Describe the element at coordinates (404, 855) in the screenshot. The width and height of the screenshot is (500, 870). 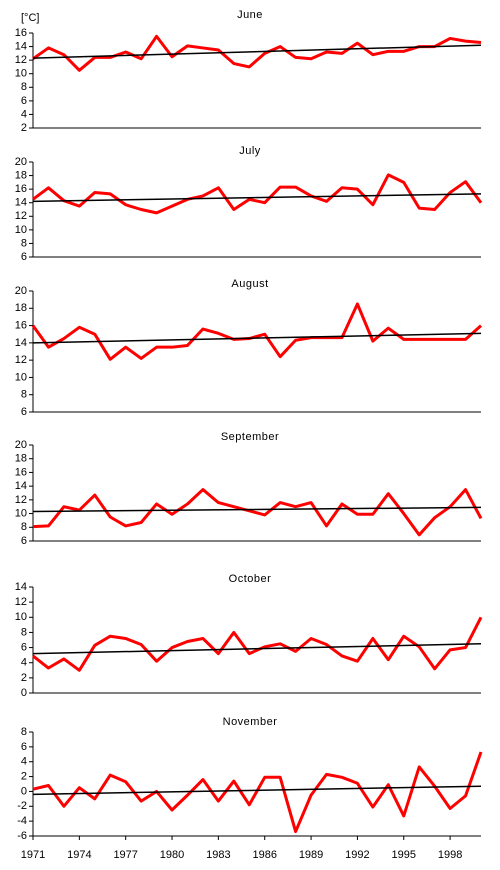
I see `x-tick-label: 1995` at that location.